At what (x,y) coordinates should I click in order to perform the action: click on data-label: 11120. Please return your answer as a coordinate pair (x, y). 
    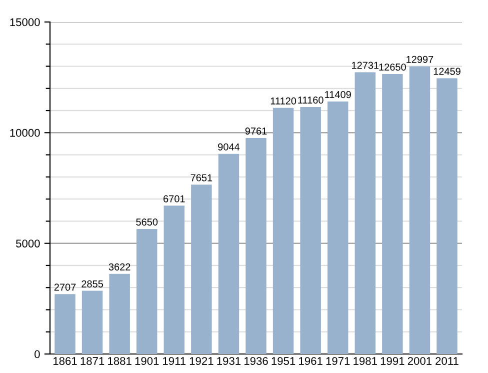
    Looking at the image, I should click on (283, 101).